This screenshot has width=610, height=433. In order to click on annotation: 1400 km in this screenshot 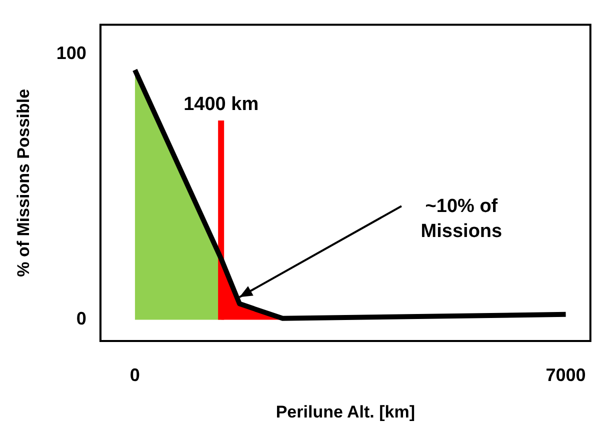, I will do `click(221, 105)`.